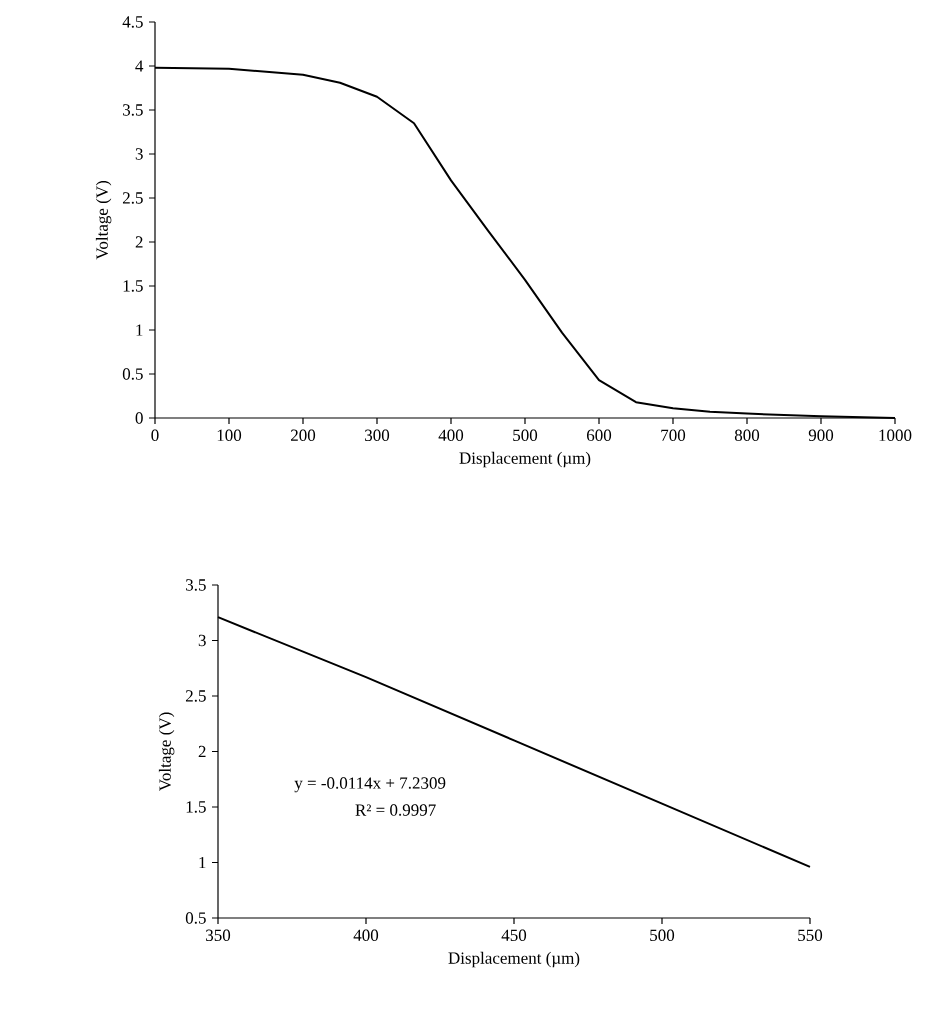  Describe the element at coordinates (218, 935) in the screenshot. I see `x-tick-label: 350` at that location.